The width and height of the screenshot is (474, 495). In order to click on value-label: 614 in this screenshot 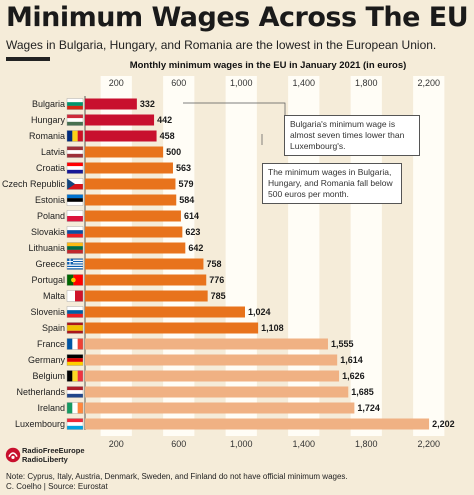, I will do `click(191, 216)`.